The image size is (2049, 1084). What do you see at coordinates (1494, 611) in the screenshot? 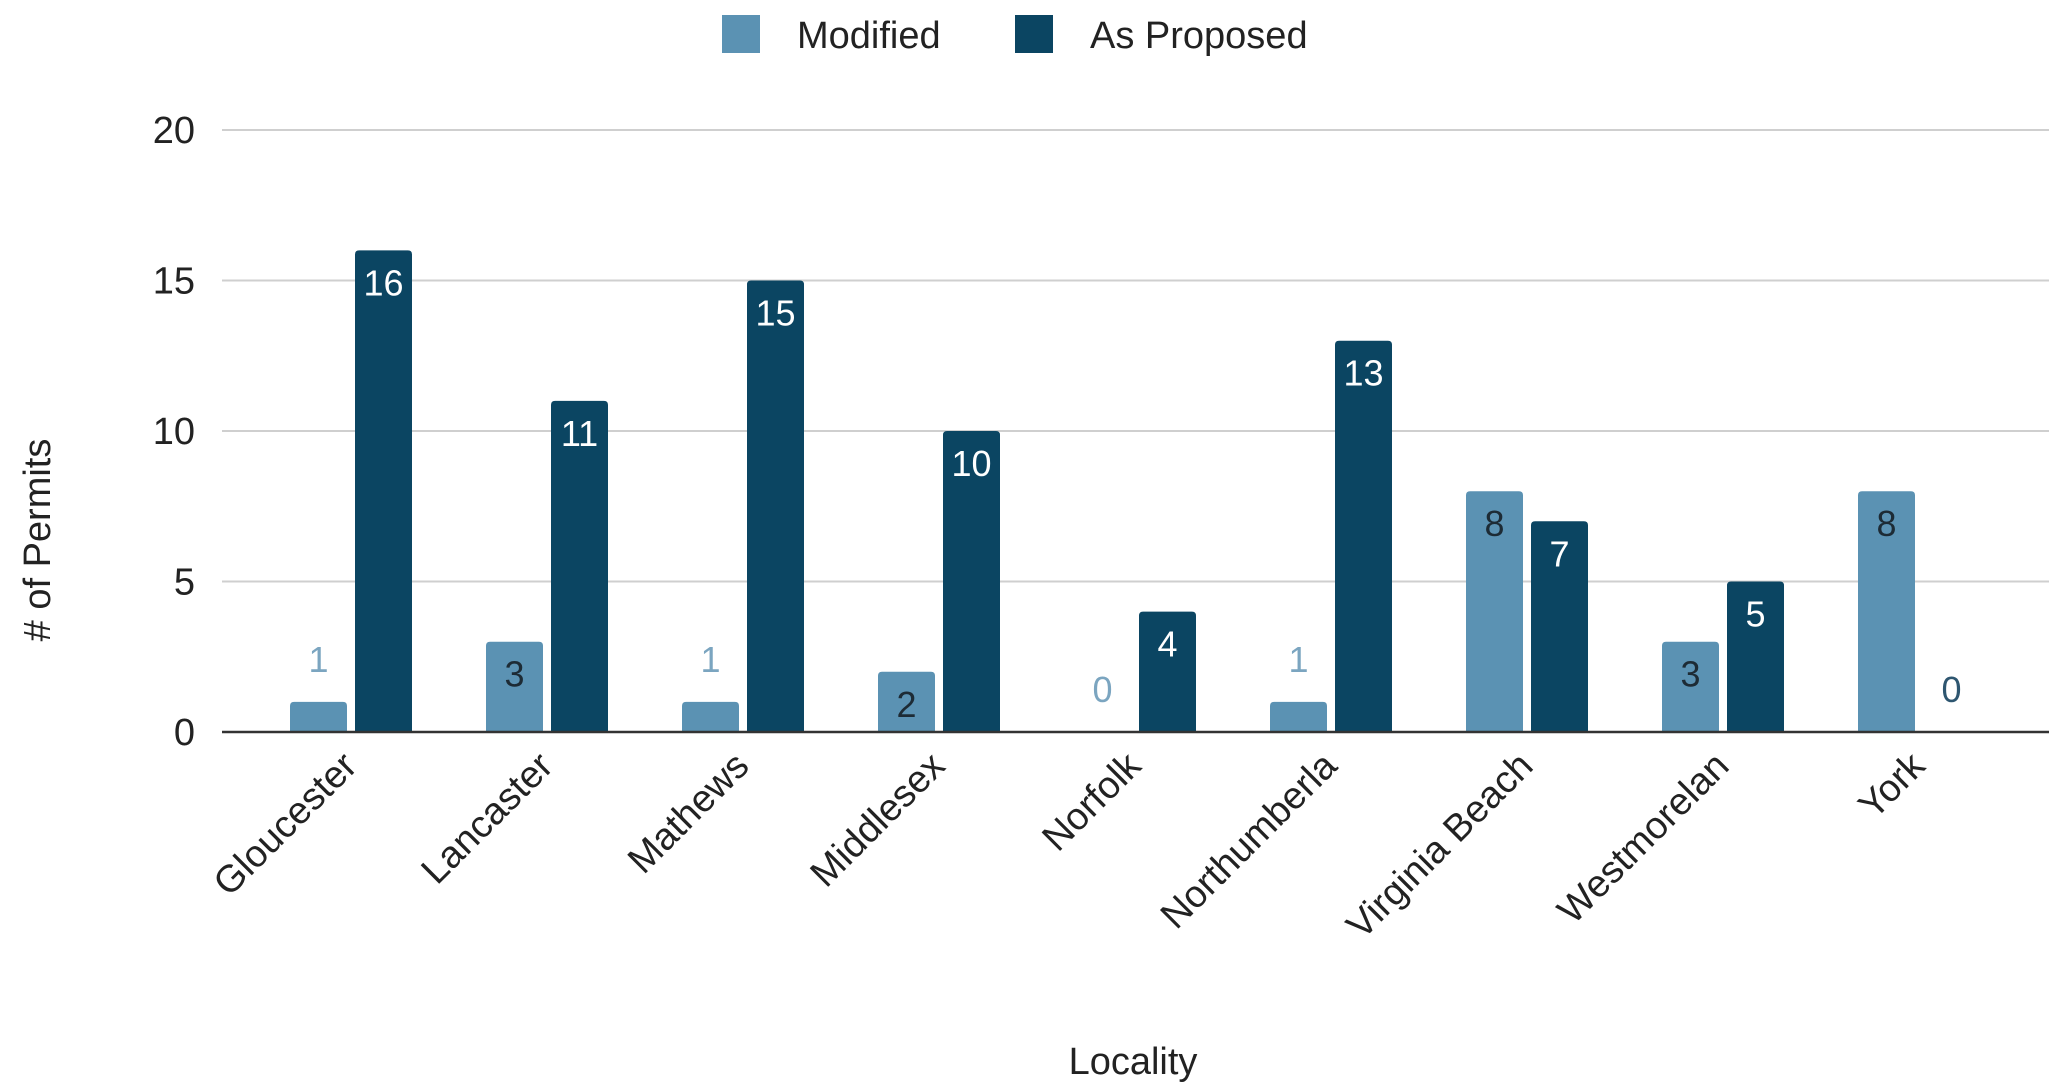
I see `bar-modified-virginia-beach` at bounding box center [1494, 611].